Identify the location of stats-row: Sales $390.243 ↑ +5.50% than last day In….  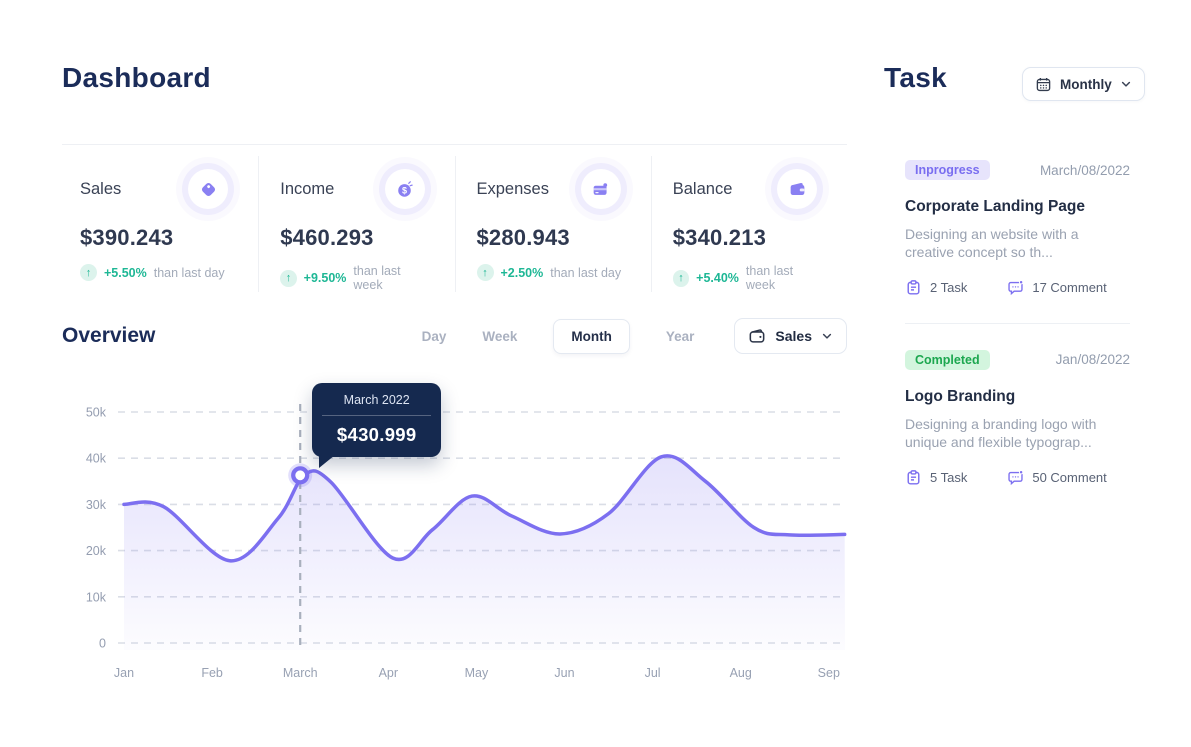
(454, 224).